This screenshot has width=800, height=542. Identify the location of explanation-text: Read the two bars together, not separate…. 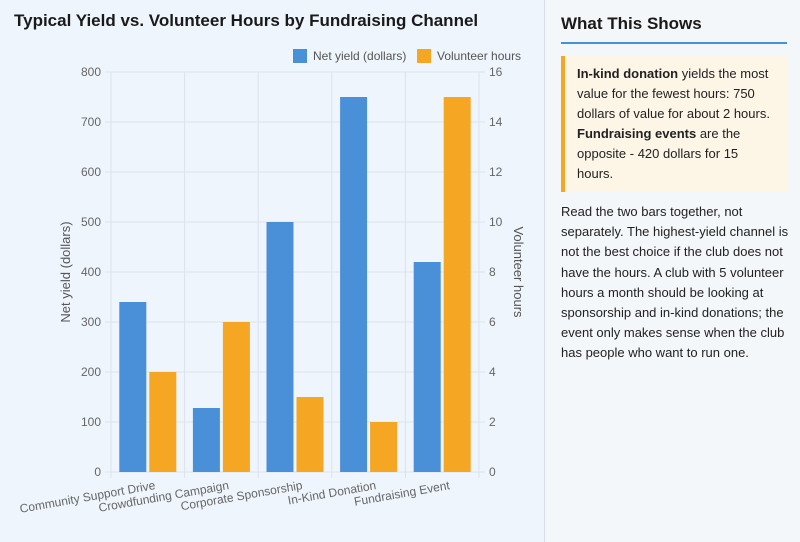
(675, 282).